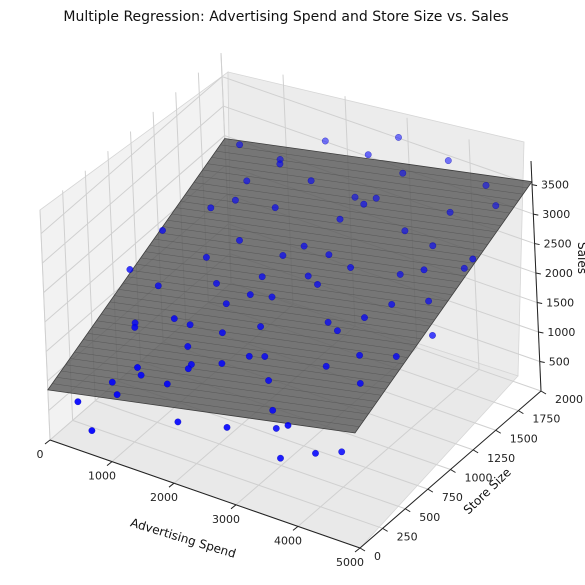 The image size is (585, 585). I want to click on x-axis-line, so click(205, 494).